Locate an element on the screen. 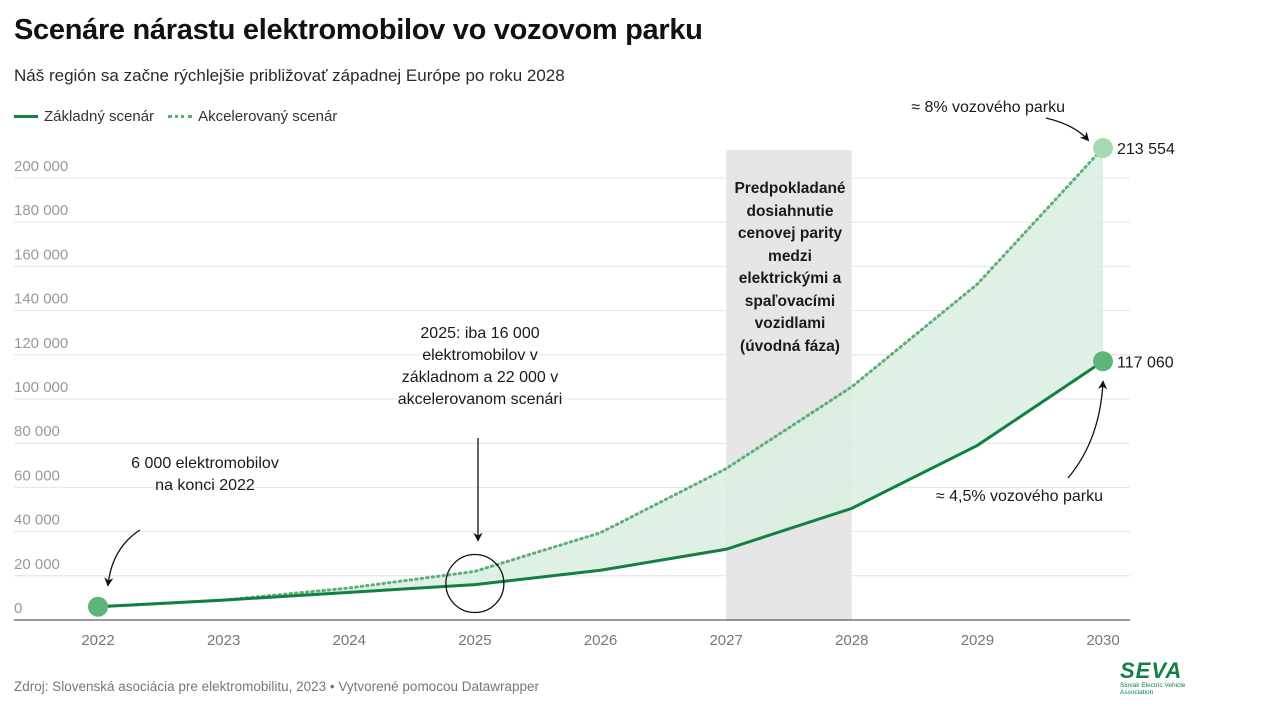  legend-label-base: Základný scenár is located at coordinates (99, 116).